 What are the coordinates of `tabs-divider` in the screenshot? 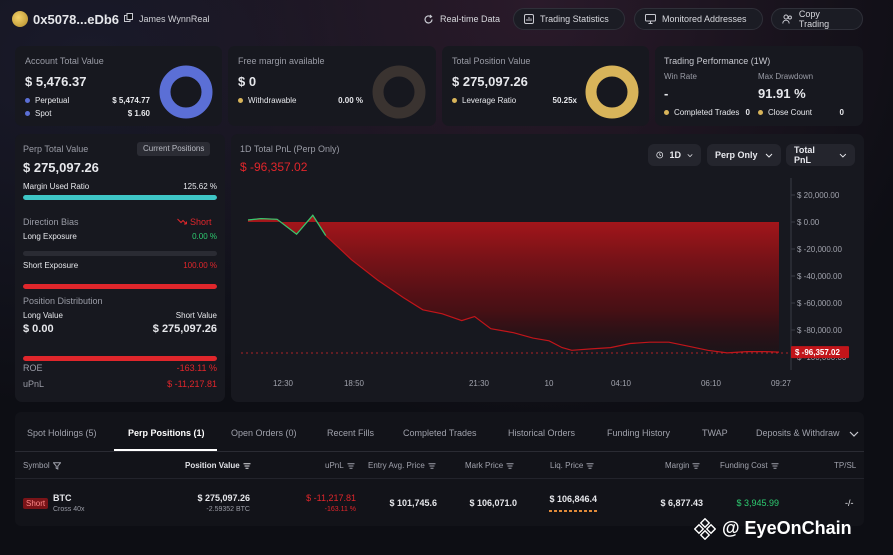 It's located at (439, 451).